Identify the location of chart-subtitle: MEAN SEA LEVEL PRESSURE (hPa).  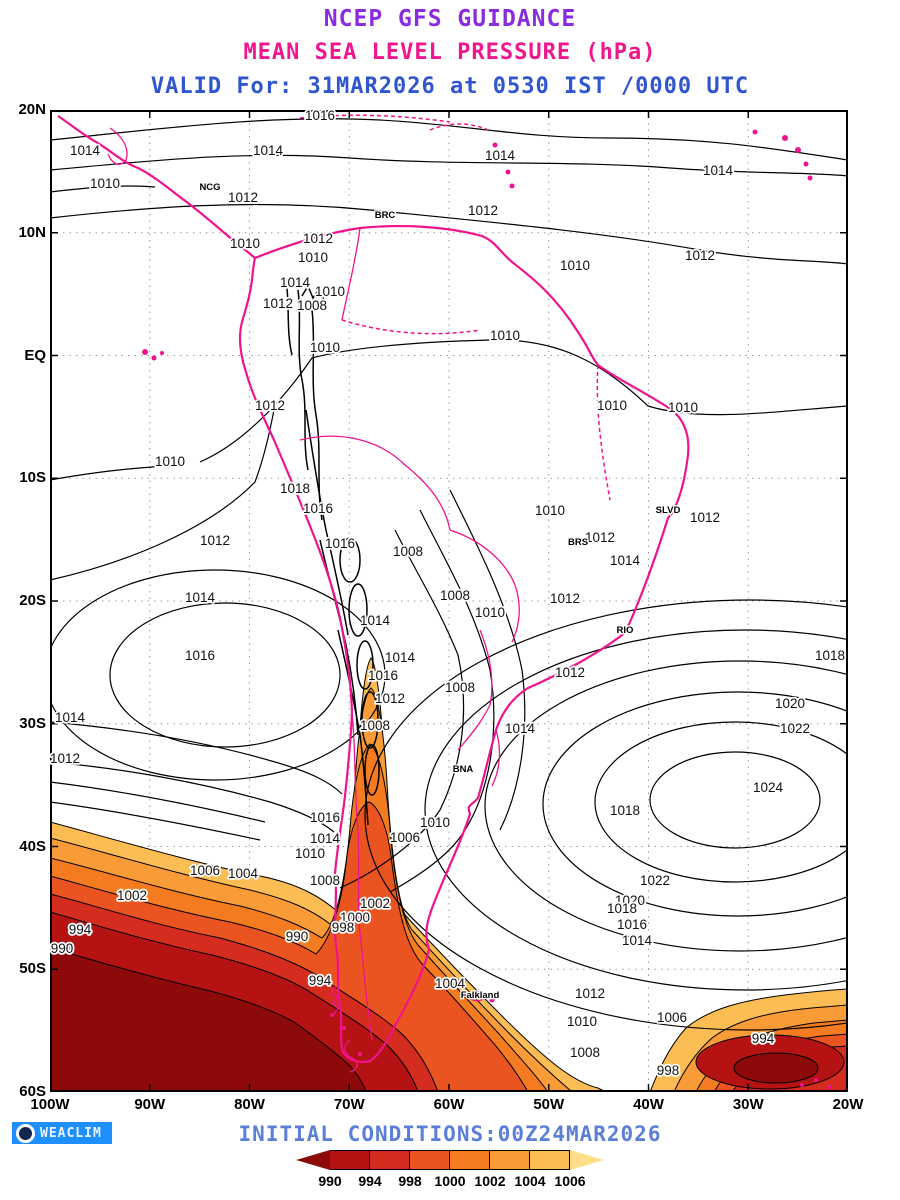
(450, 52).